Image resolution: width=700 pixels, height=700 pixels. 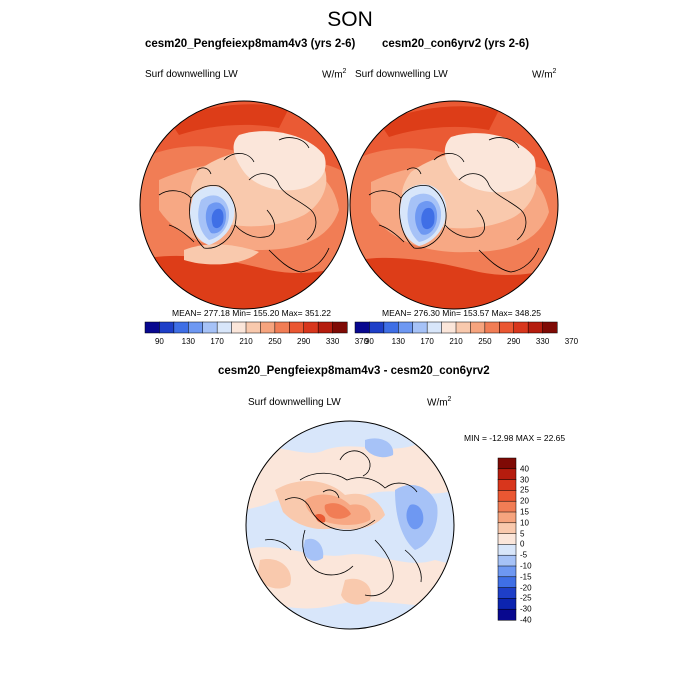 I want to click on panel-2-title: cesm20_con6yrv2 (yrs 2-6), so click(x=456, y=44).